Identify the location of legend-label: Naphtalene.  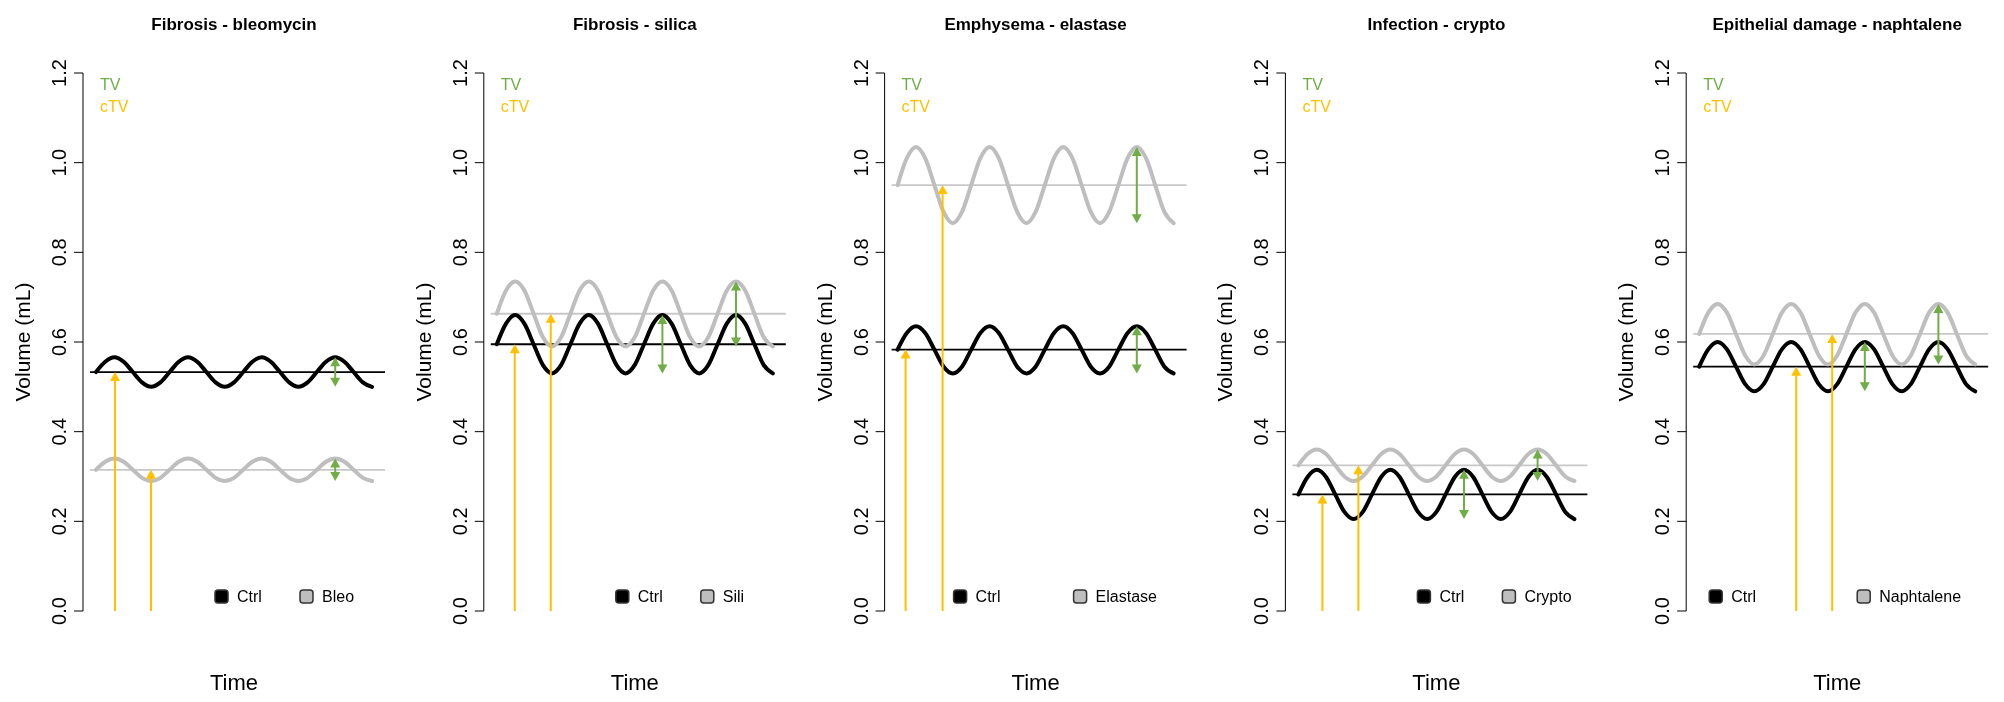
(1920, 596).